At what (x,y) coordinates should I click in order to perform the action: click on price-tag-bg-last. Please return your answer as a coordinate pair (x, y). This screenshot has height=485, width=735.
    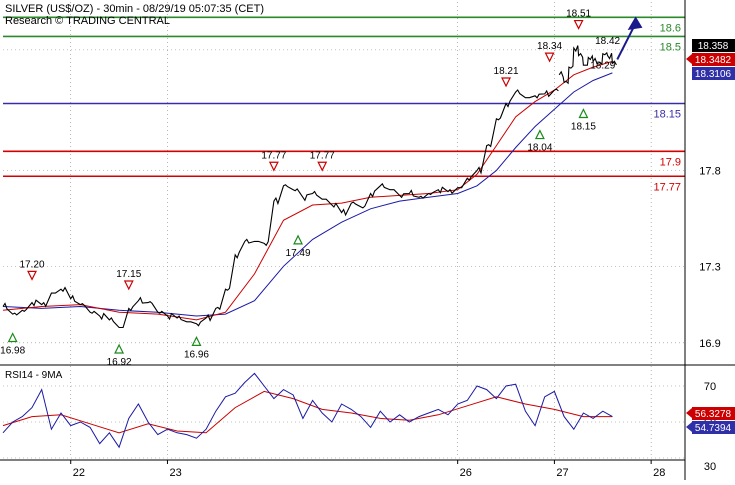
    Looking at the image, I should click on (713, 45).